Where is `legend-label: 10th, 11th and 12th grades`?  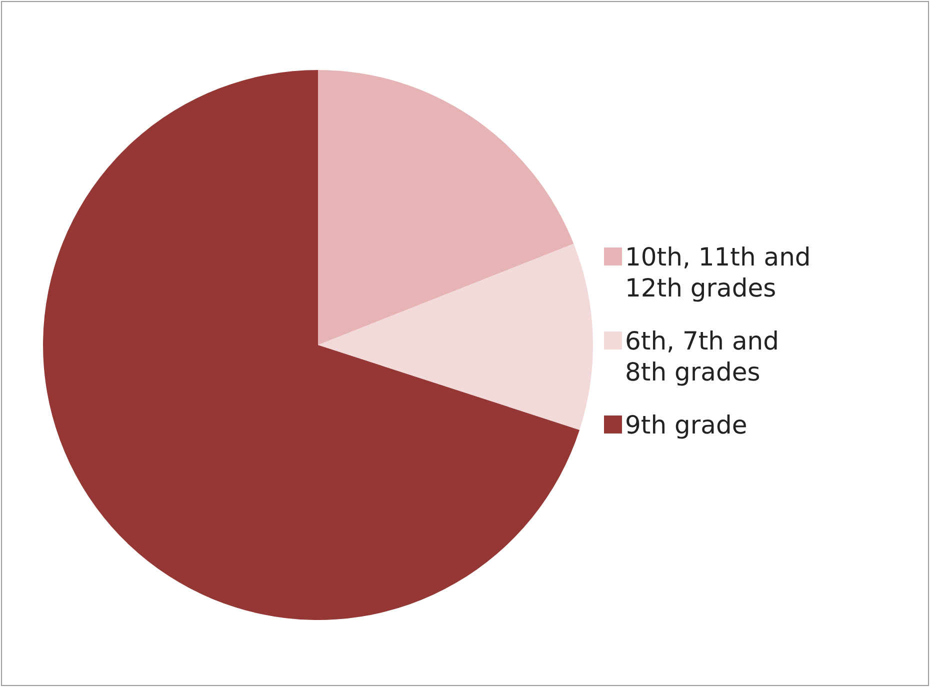 legend-label: 10th, 11th and 12th grades is located at coordinates (718, 272).